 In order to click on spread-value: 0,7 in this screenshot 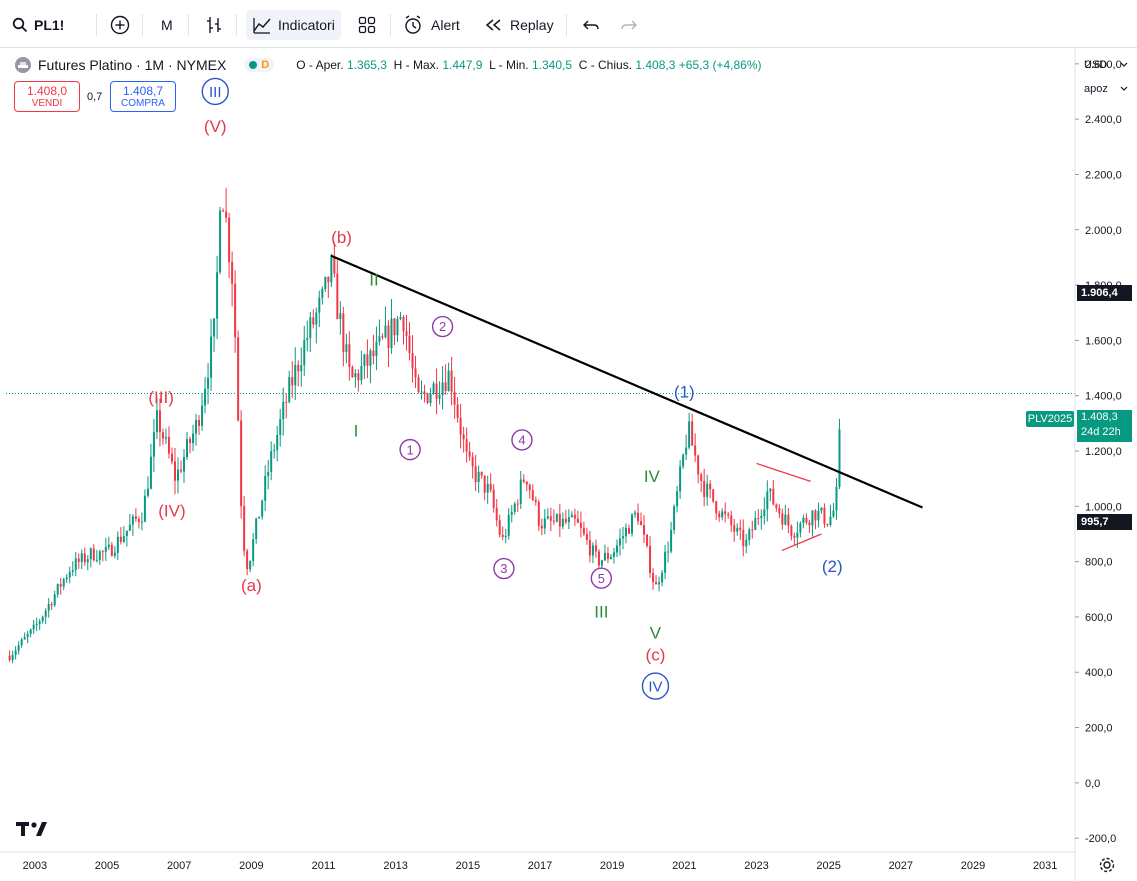, I will do `click(95, 97)`.